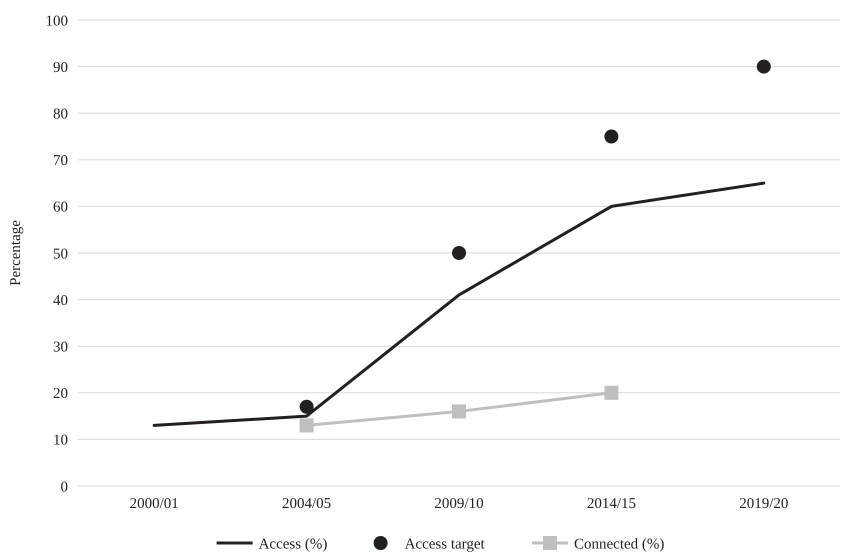 This screenshot has width=858, height=557. I want to click on x-tick-label: 2000/01, so click(154, 504).